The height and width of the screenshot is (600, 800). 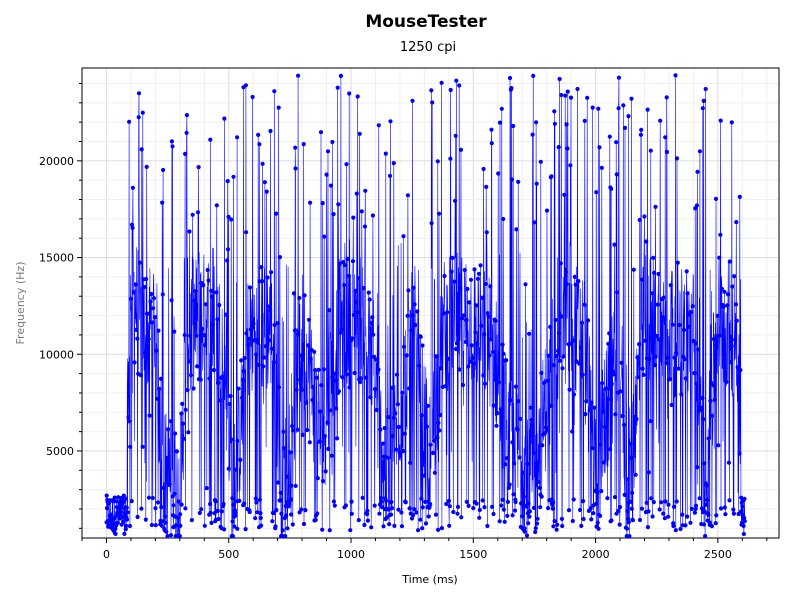 I want to click on y-tick-label: 15000, so click(x=56, y=258).